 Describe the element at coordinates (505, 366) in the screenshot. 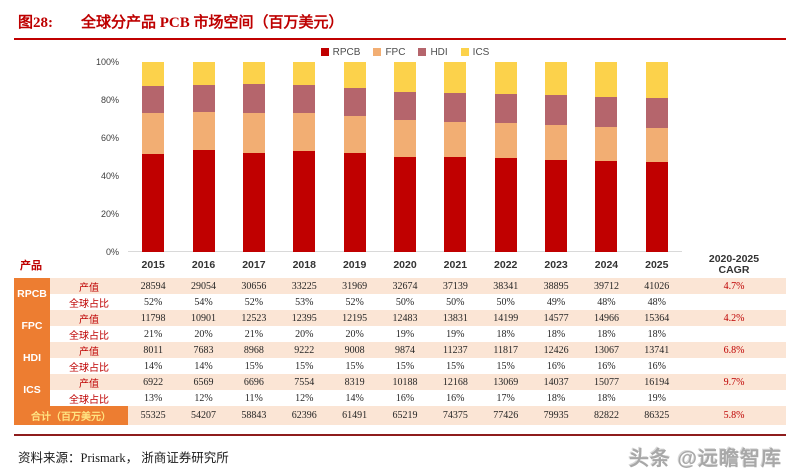

I see `share-cell-hdi: 15%` at that location.